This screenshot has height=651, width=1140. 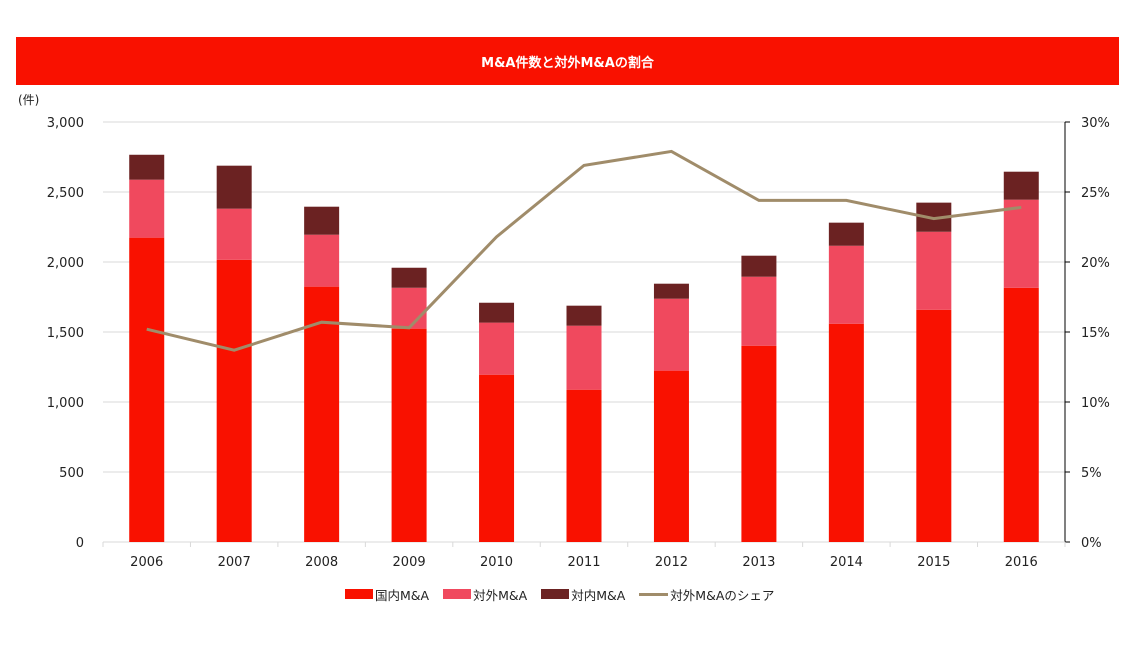 I want to click on right-y-axis: 30% 25% 20% 15% 10% 5% 0%, so click(x=1087, y=333).